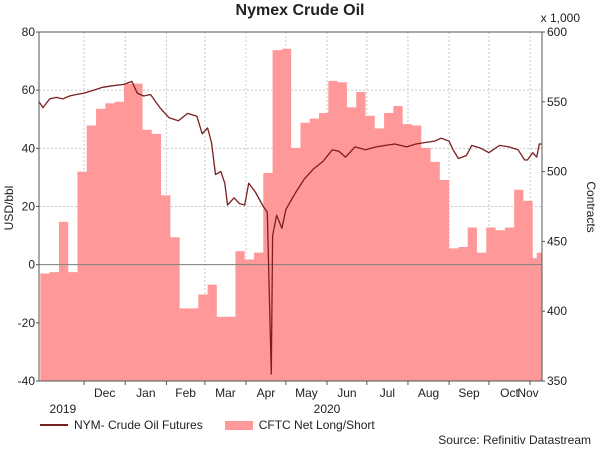  What do you see at coordinates (560, 18) in the screenshot?
I see `right-axis-scale-note: x 1,000` at bounding box center [560, 18].